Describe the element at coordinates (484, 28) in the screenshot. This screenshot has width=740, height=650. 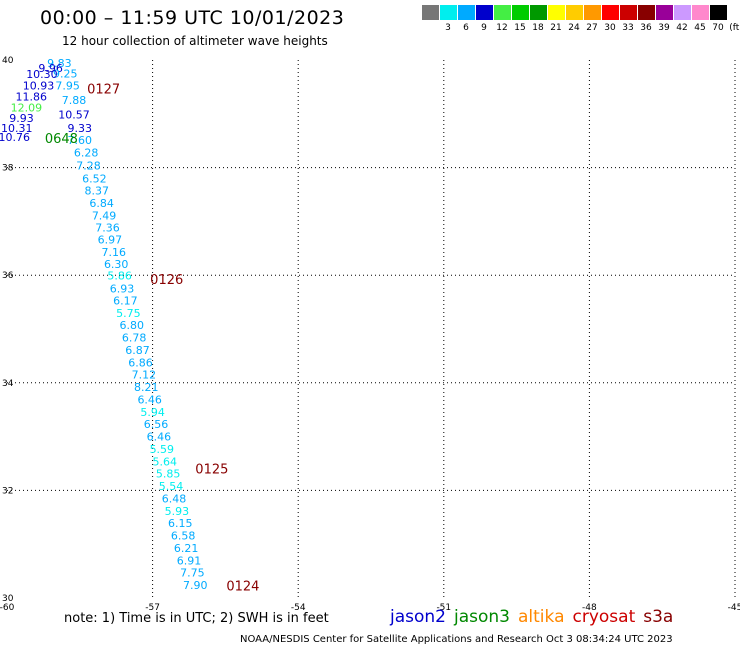
I see `legend-bin-label: 9` at that location.